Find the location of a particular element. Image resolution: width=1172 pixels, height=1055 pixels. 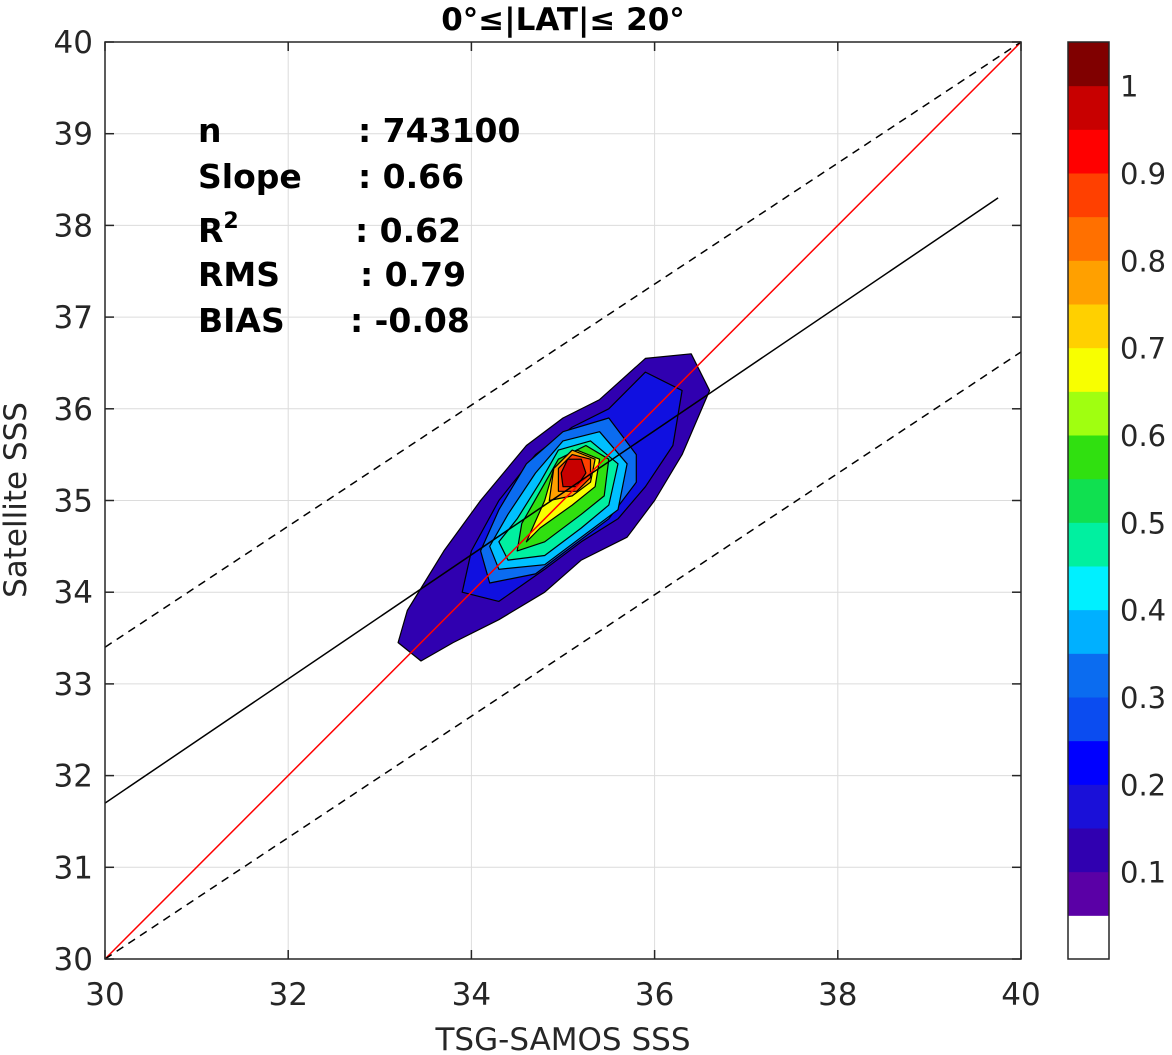

colorbar: 0.1 0.2 0.3 0.4 0.5 0.6 0.7 0.8 0.9 1 is located at coordinates (1116, 500).